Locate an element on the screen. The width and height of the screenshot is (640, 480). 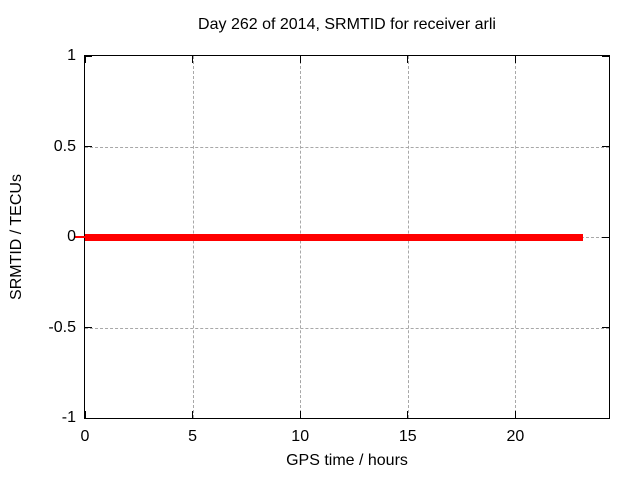
y-tick-label: -1 is located at coordinates (68, 417).